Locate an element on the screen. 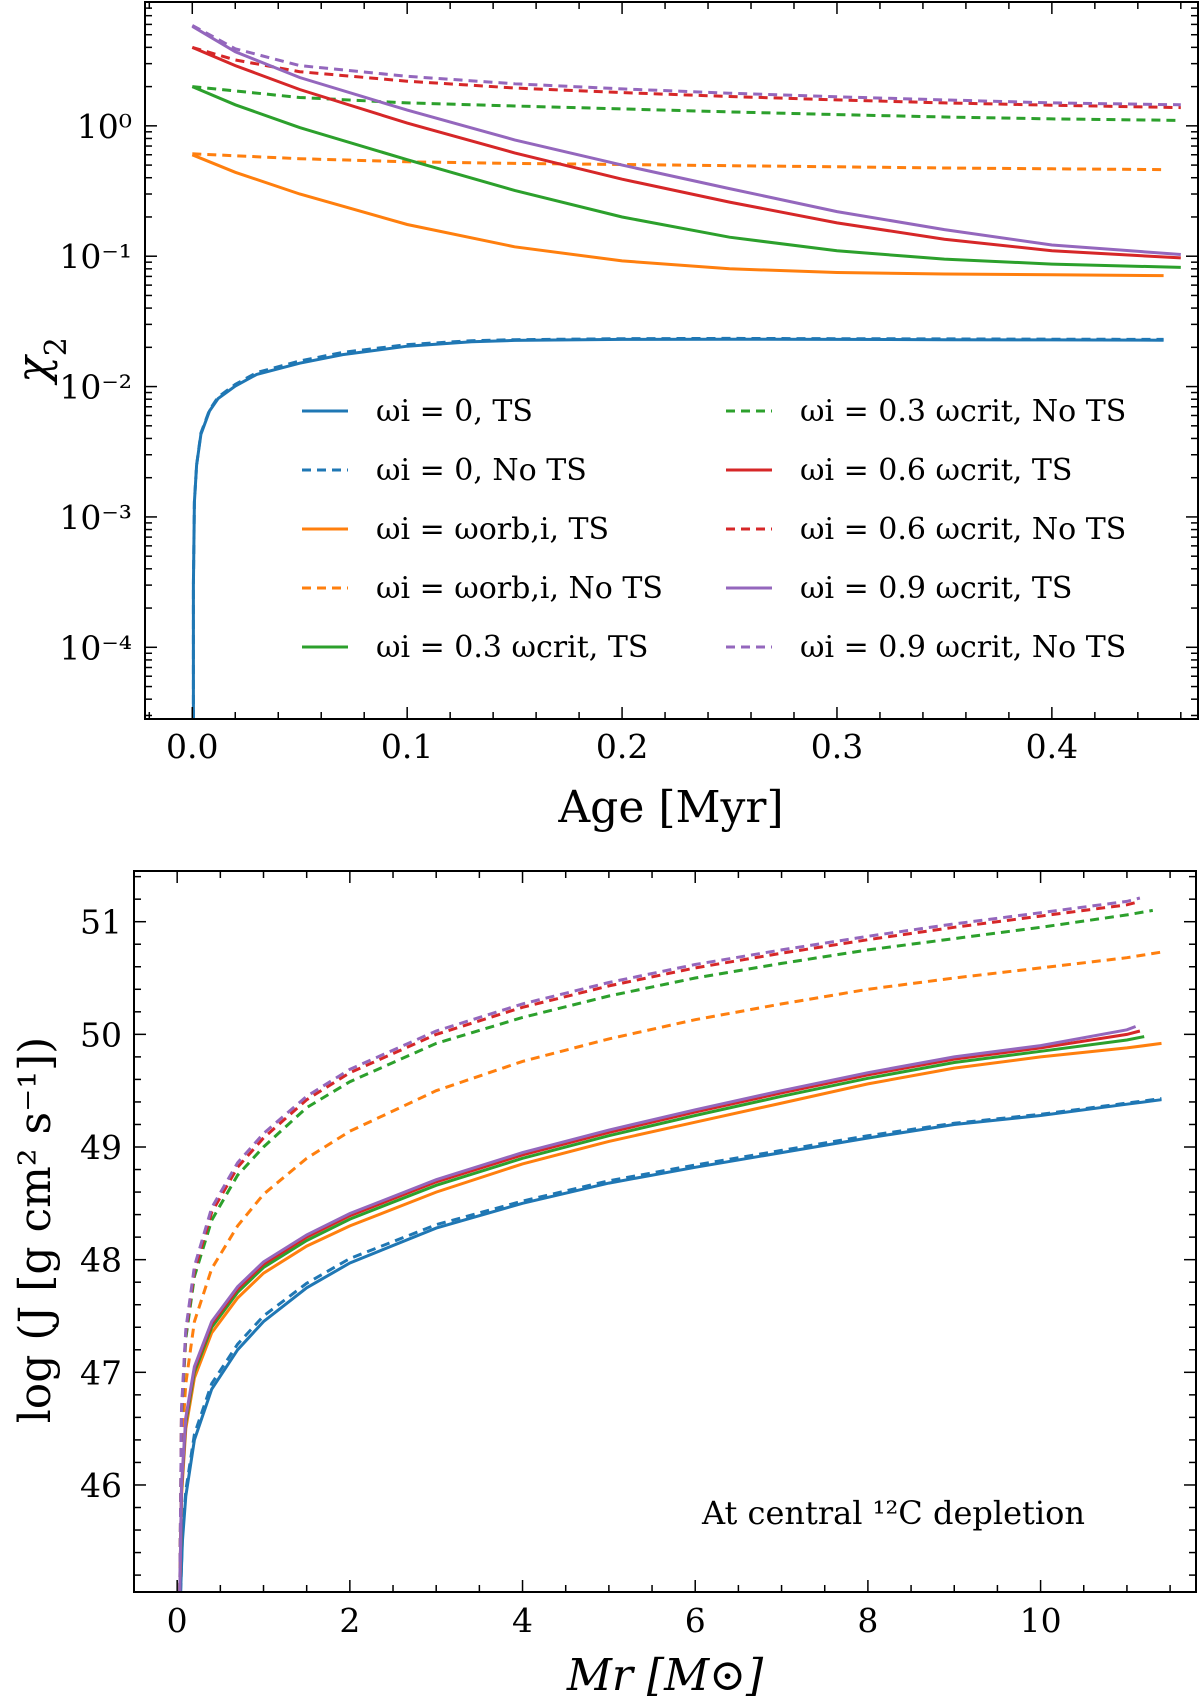  x-tick-label: 0.0 is located at coordinates (192, 746).